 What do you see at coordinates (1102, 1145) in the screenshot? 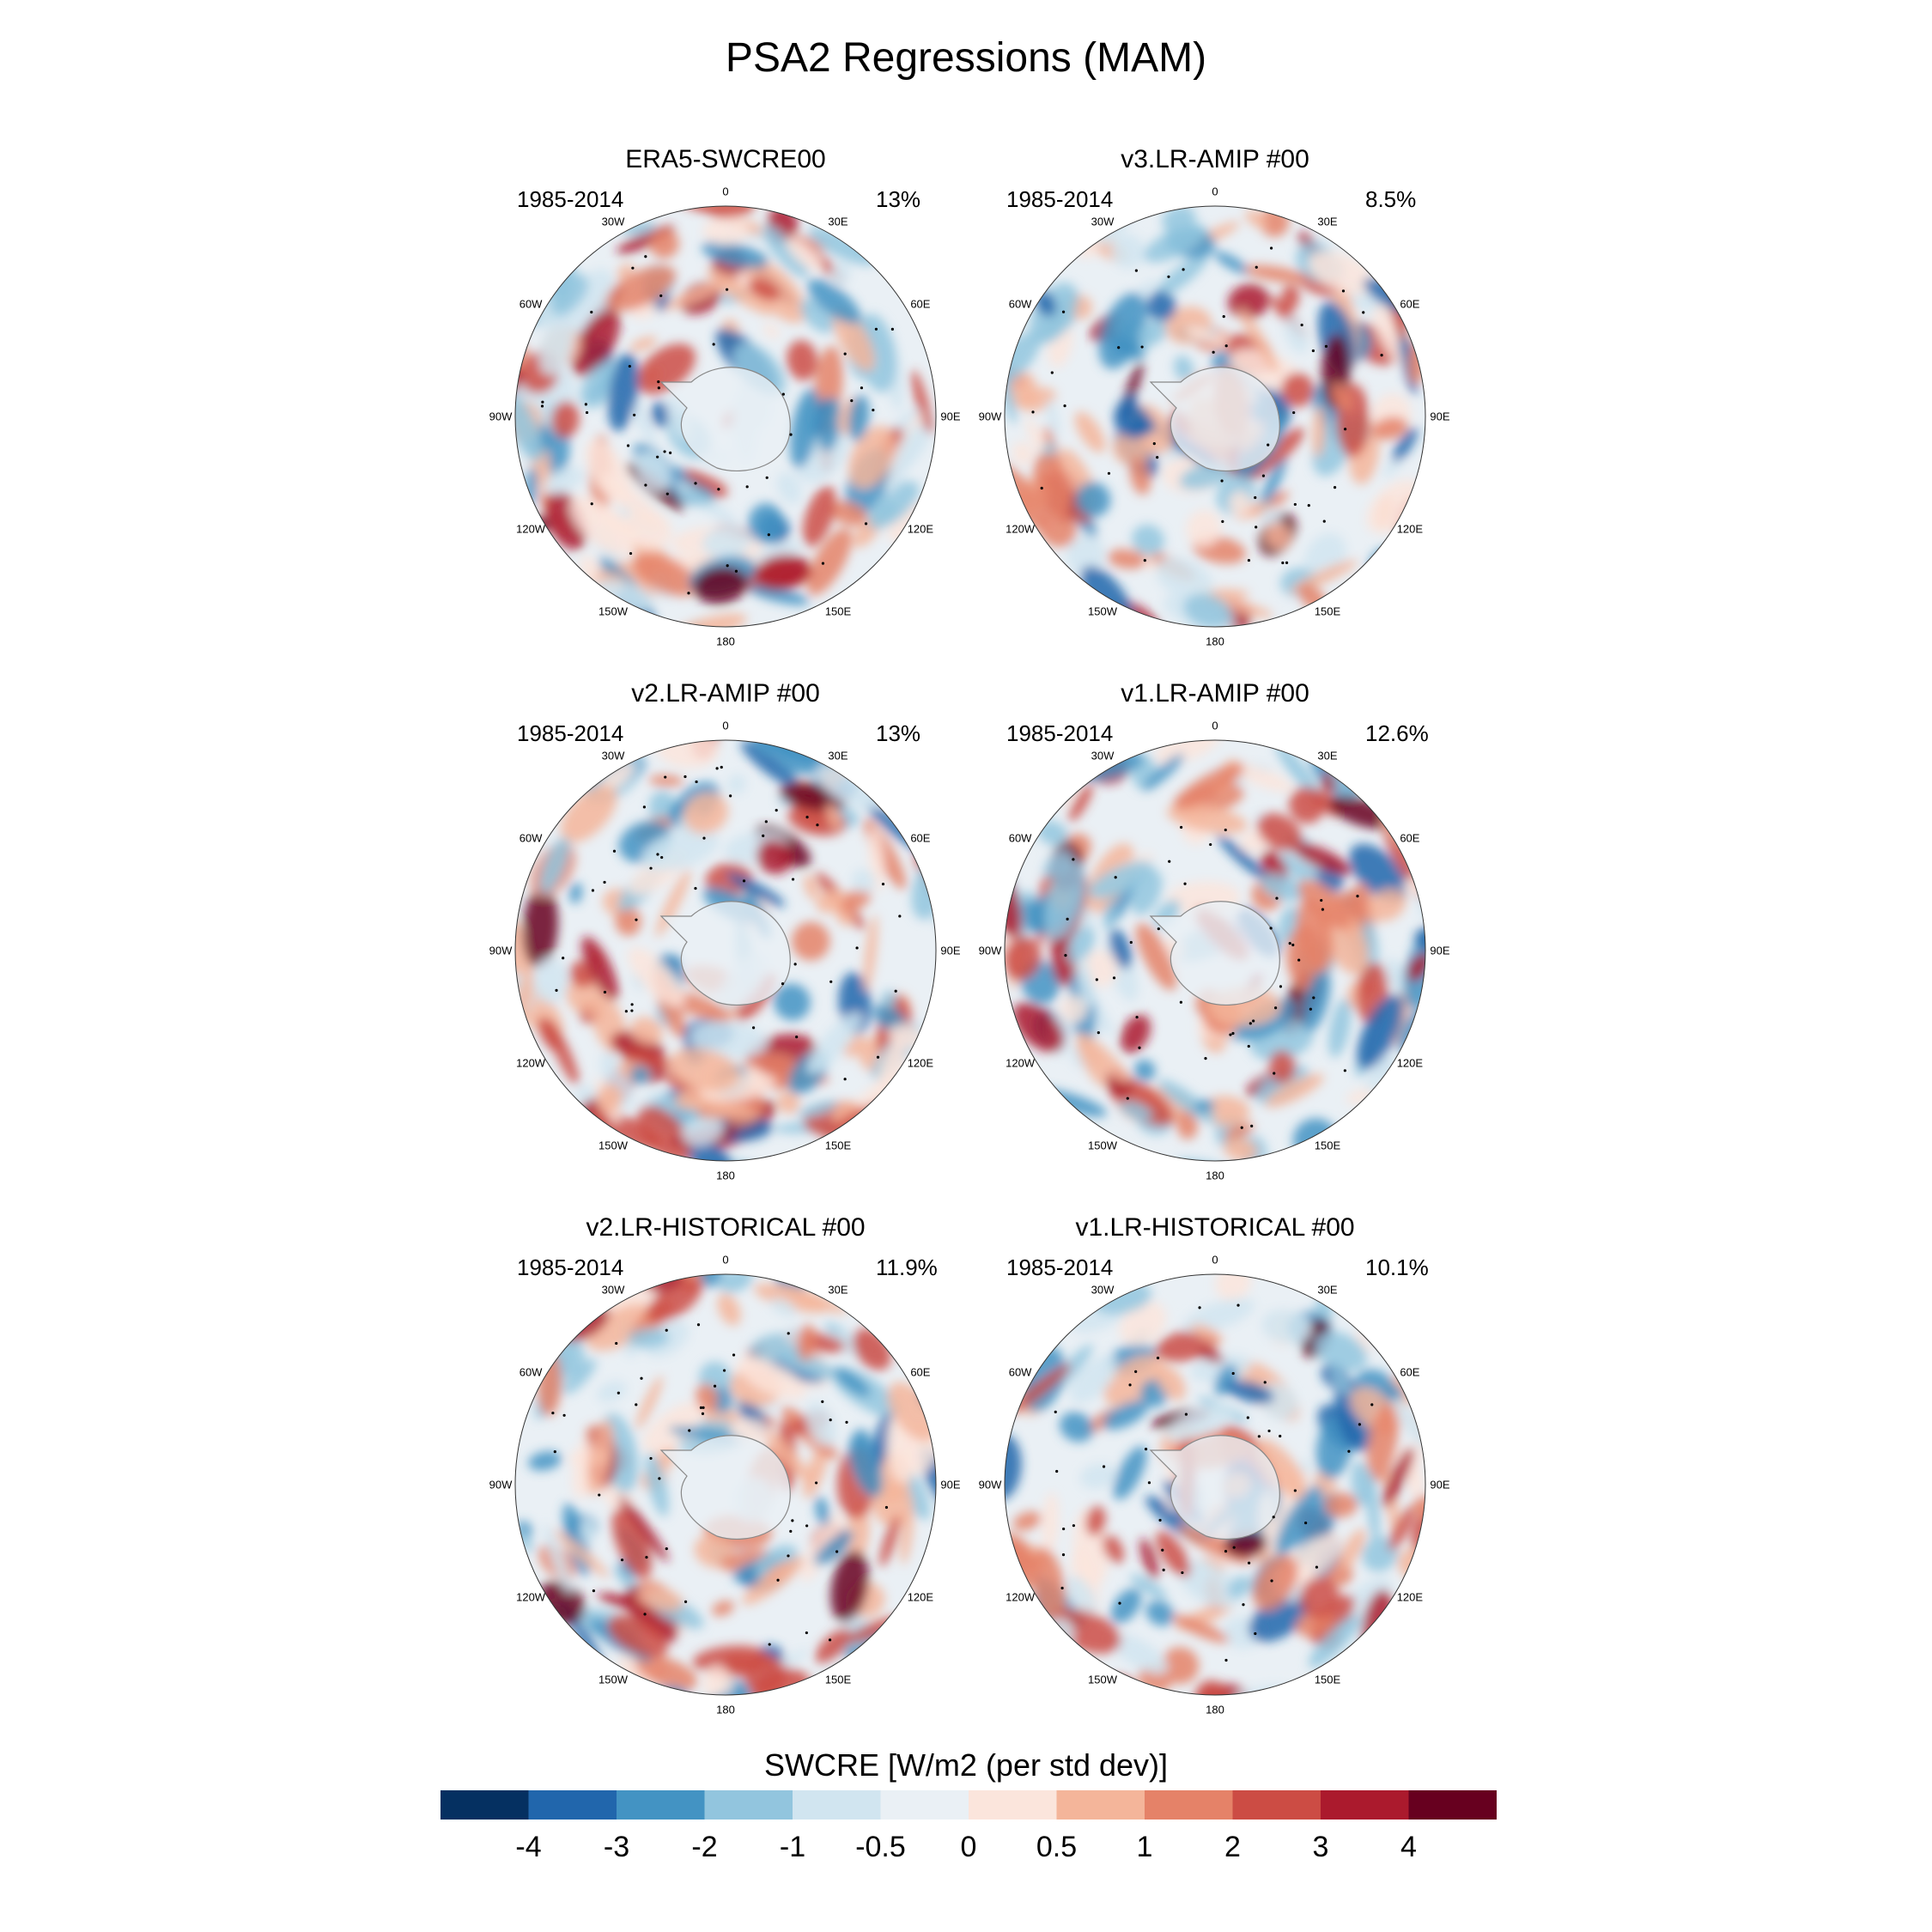
I see `longitude-label: 150W` at bounding box center [1102, 1145].